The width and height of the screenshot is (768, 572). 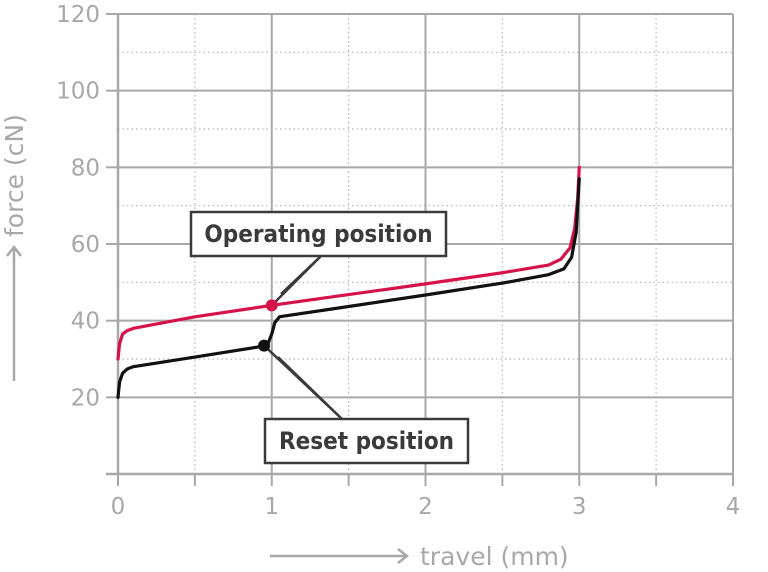 I want to click on y-tick-label: 120, so click(x=78, y=15).